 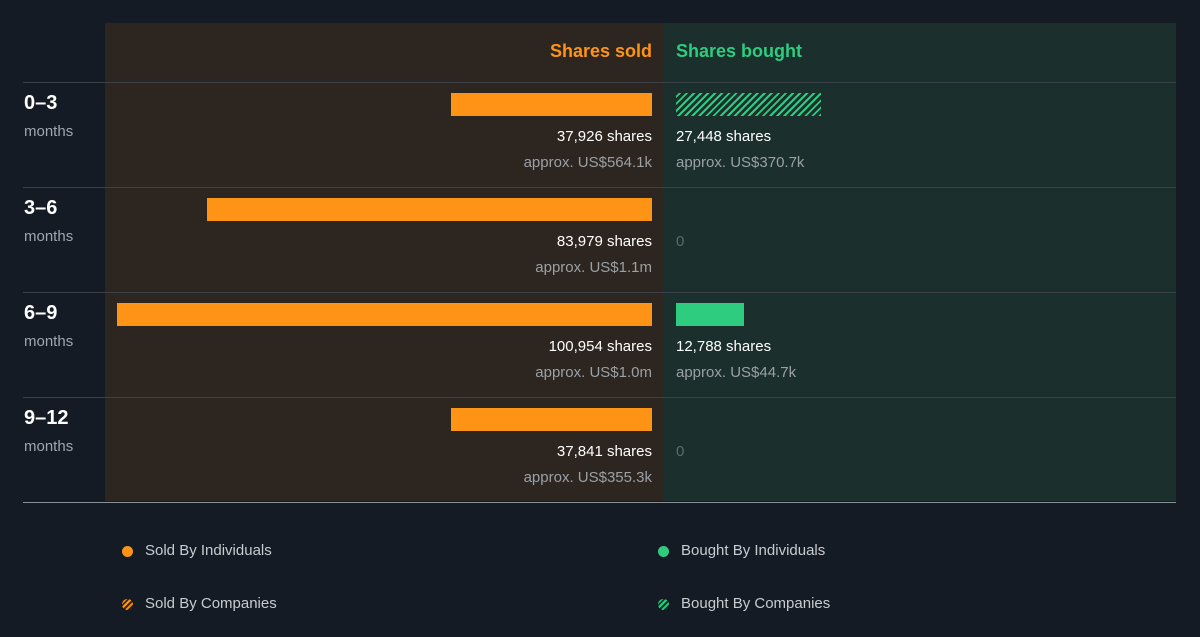 What do you see at coordinates (48, 116) in the screenshot?
I see `period-label-group: 0–3 months` at bounding box center [48, 116].